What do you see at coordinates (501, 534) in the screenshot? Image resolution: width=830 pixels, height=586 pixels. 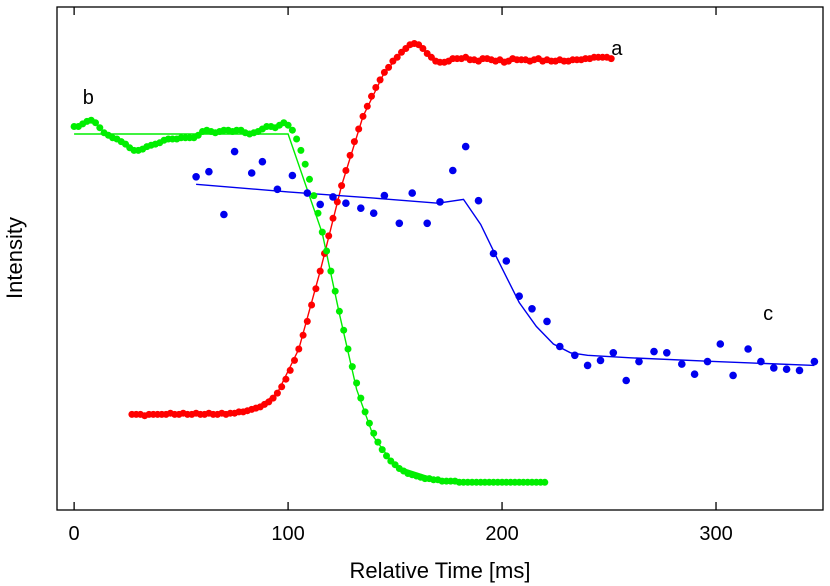 I see `x-tick-label: 200` at bounding box center [501, 534].